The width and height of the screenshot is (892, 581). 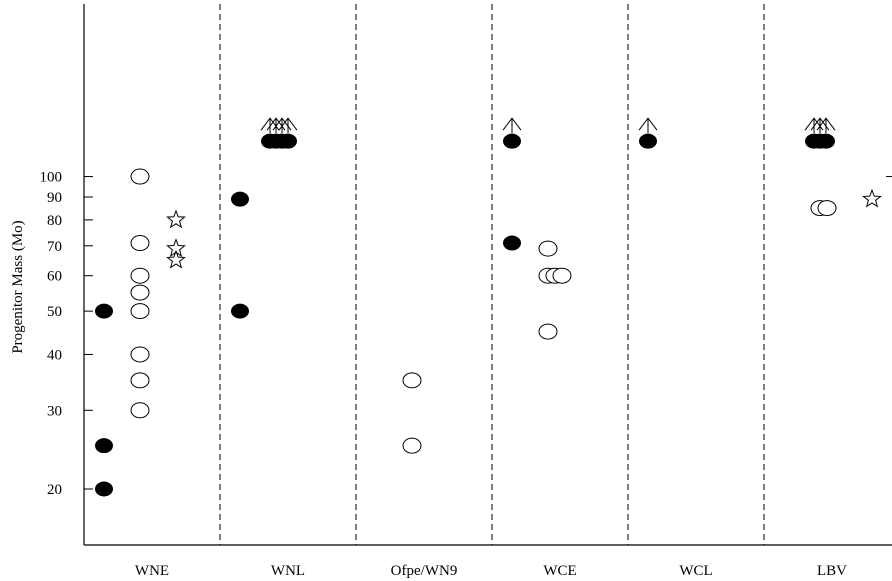 I want to click on category-label: WCE, so click(x=559, y=571).